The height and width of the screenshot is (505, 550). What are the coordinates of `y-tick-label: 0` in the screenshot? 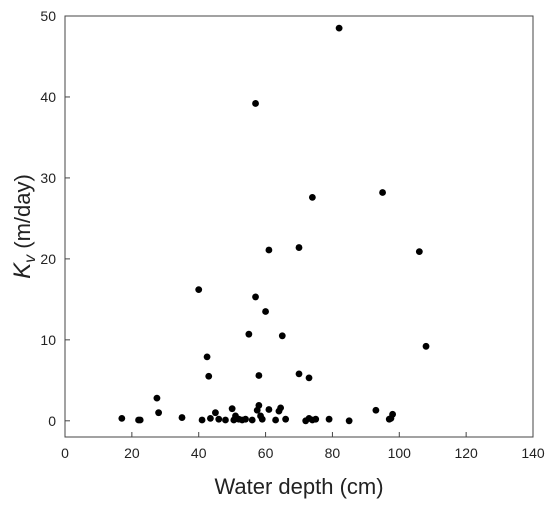 It's located at (52, 421).